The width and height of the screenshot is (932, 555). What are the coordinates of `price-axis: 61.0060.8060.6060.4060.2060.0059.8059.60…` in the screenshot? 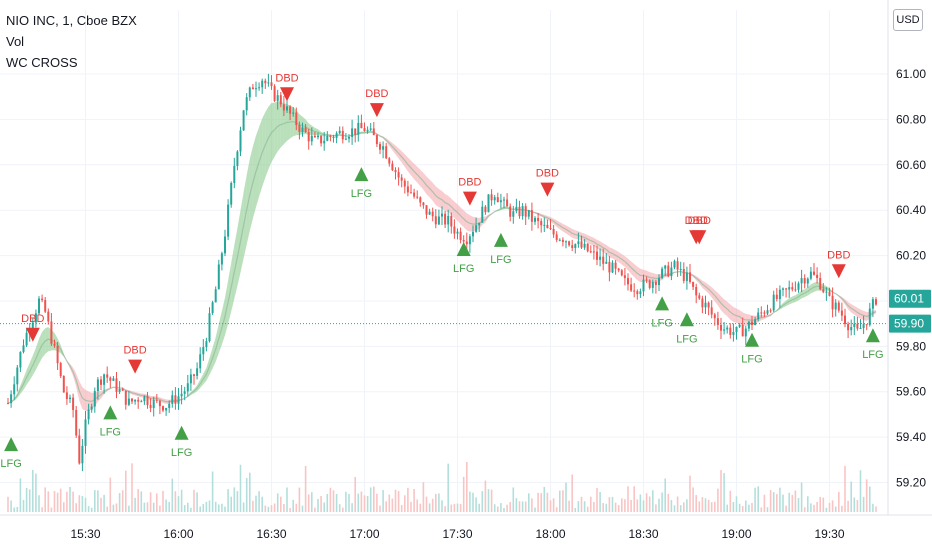 It's located at (907, 257).